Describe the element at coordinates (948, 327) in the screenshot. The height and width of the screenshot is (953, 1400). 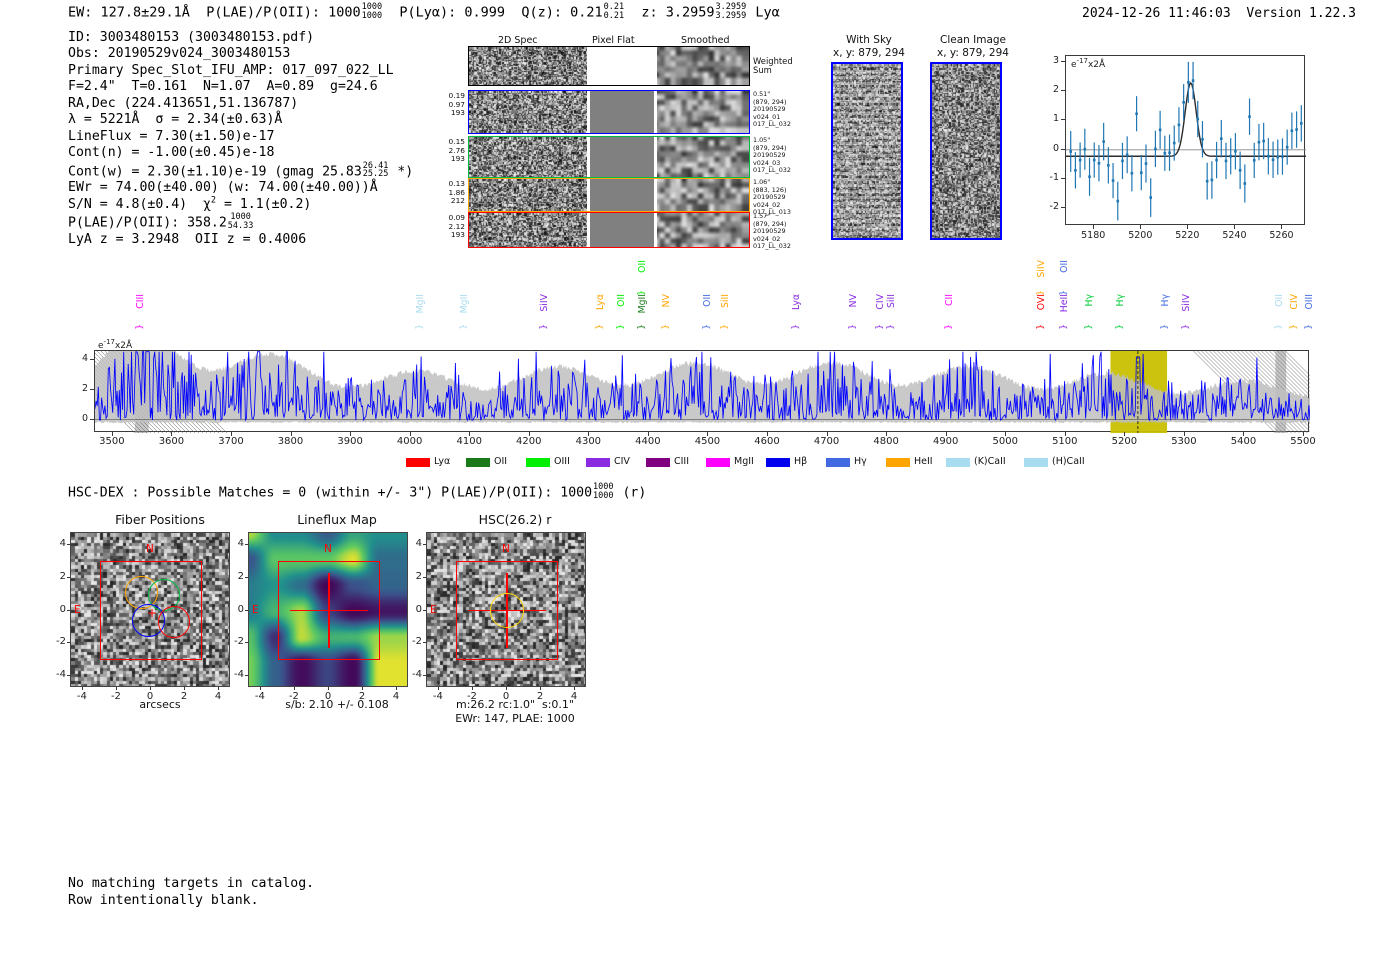
I see `line-marker-bracket-15: }` at that location.